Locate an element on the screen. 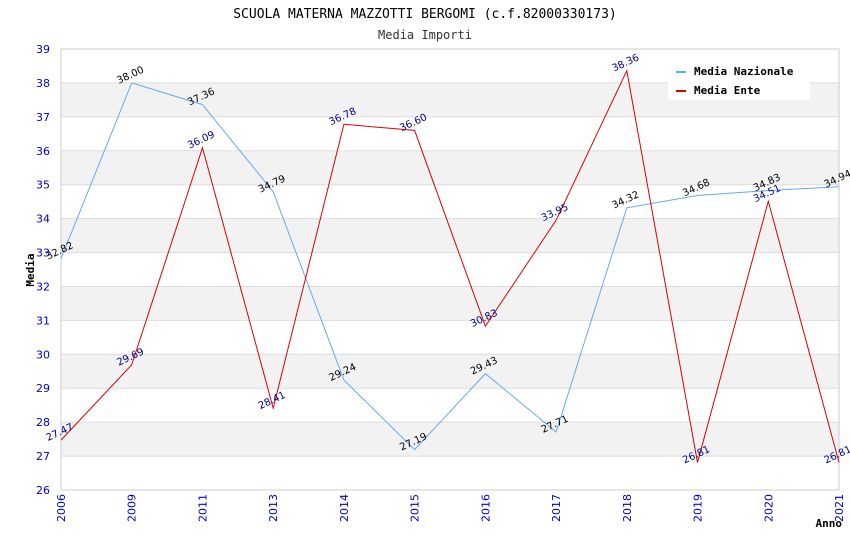 The height and width of the screenshot is (550, 850). y-axis-label: Media is located at coordinates (30, 269).